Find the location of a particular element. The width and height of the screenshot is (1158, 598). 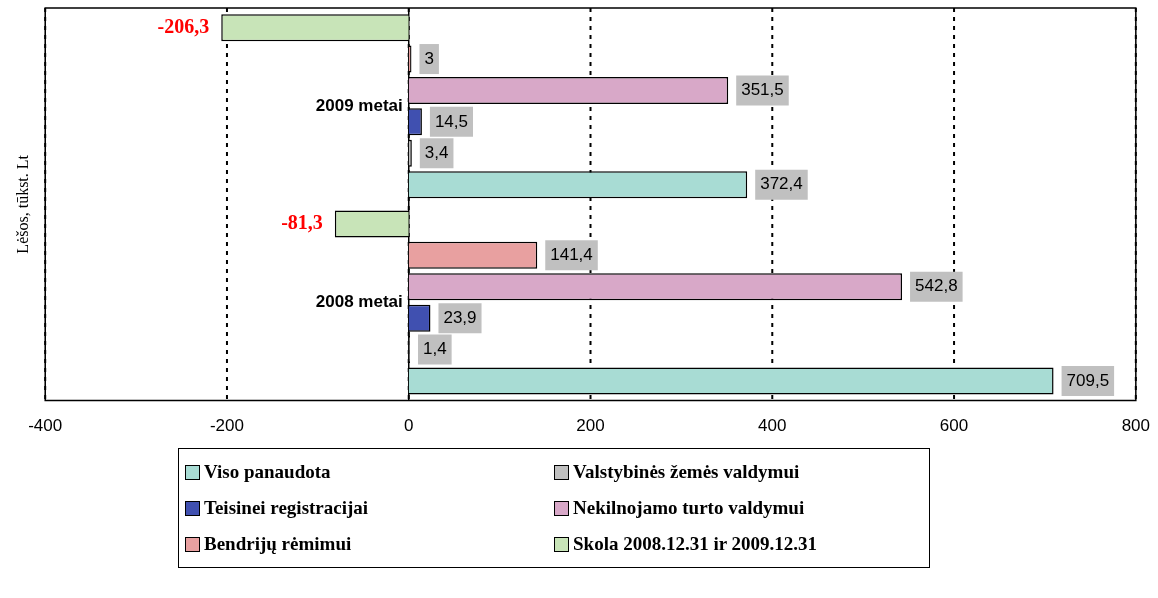

y-tick-label: 2009 metai is located at coordinates (359, 105).